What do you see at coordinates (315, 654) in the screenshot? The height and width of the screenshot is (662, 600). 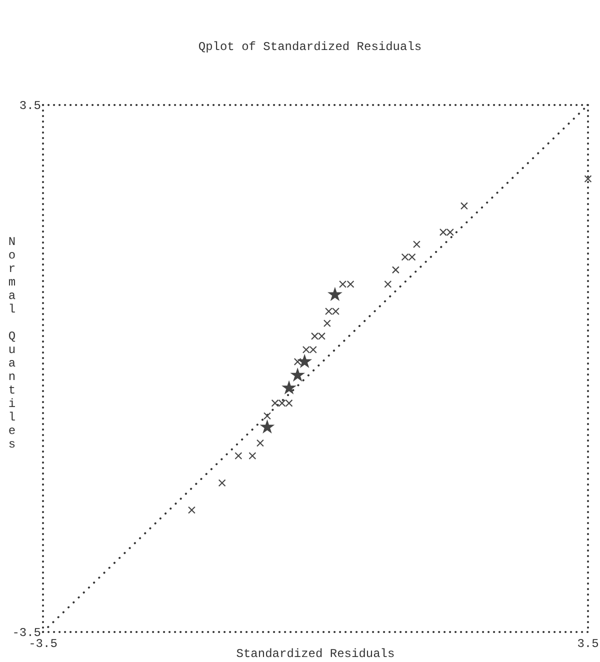 I see `x-axis-title: Standardized Residuals` at bounding box center [315, 654].